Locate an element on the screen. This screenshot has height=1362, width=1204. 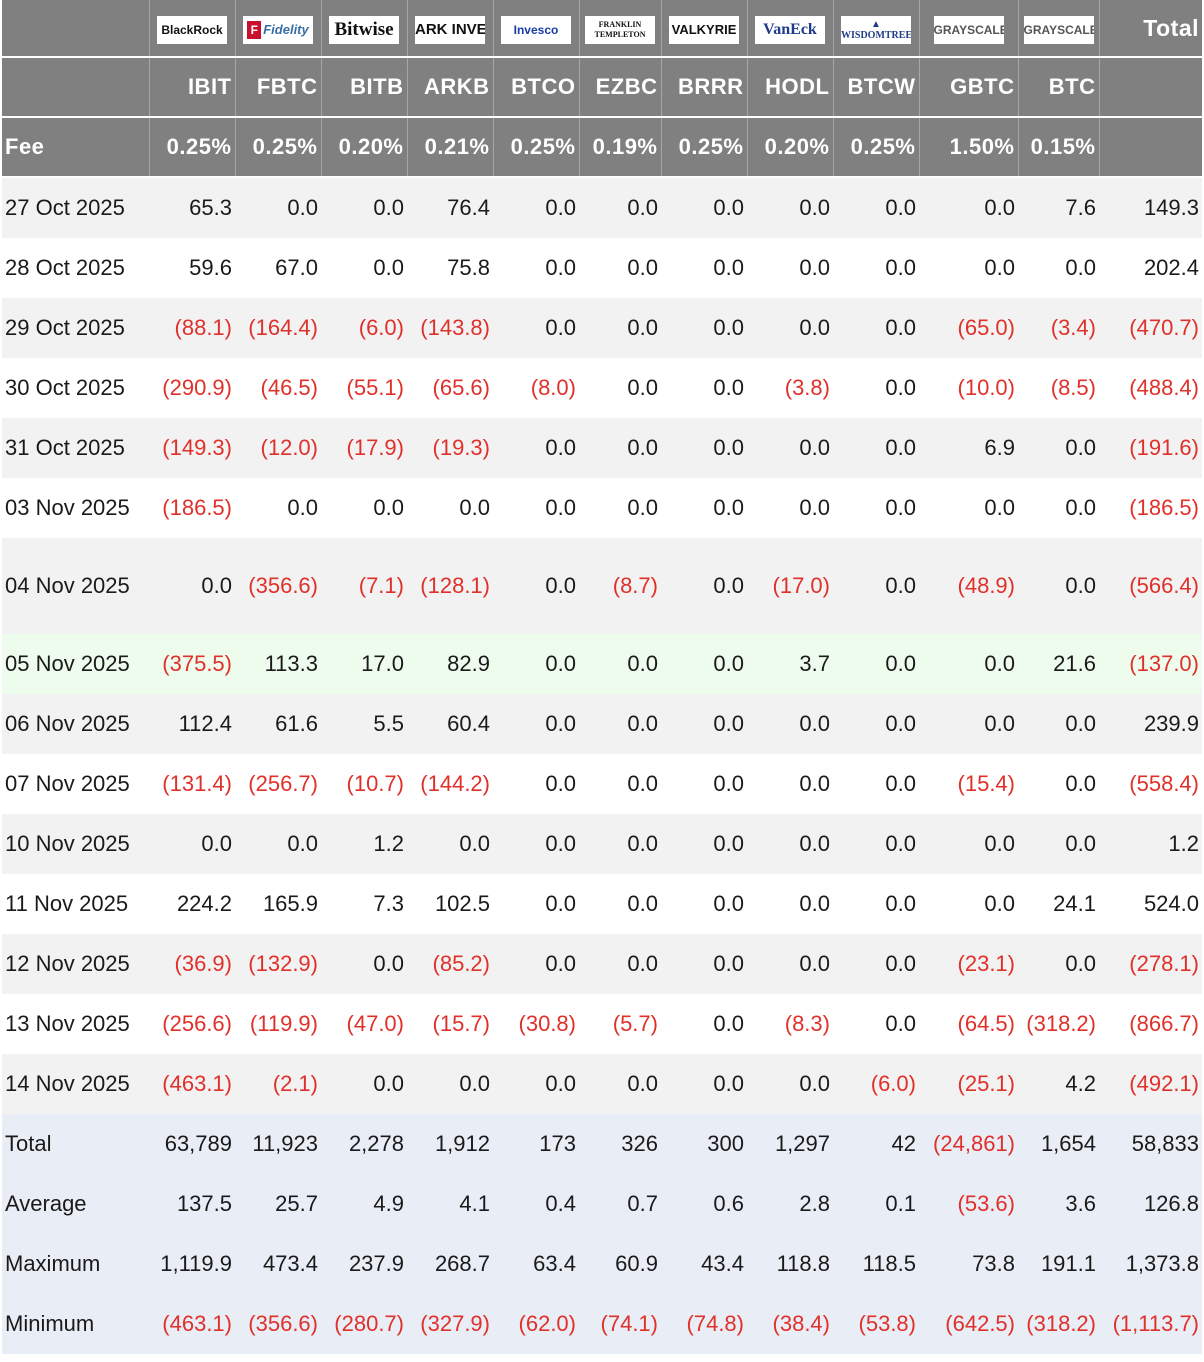
summary-cell: (280.7) is located at coordinates (364, 1324).